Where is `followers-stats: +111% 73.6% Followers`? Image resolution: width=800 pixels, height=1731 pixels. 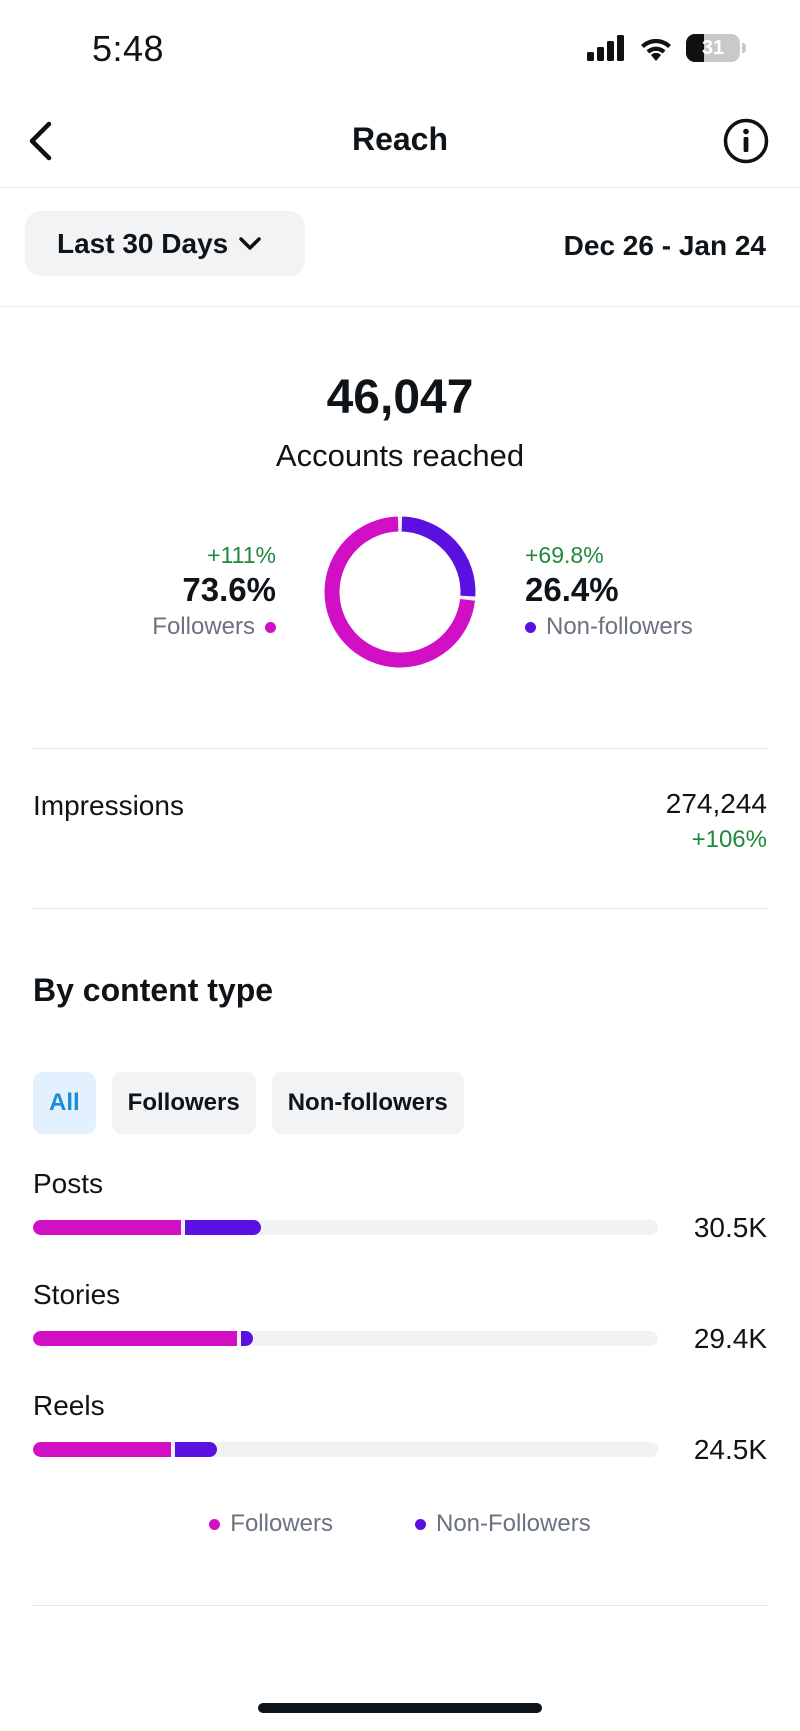
followers-stats: +111% 73.6% Followers is located at coordinates (214, 591).